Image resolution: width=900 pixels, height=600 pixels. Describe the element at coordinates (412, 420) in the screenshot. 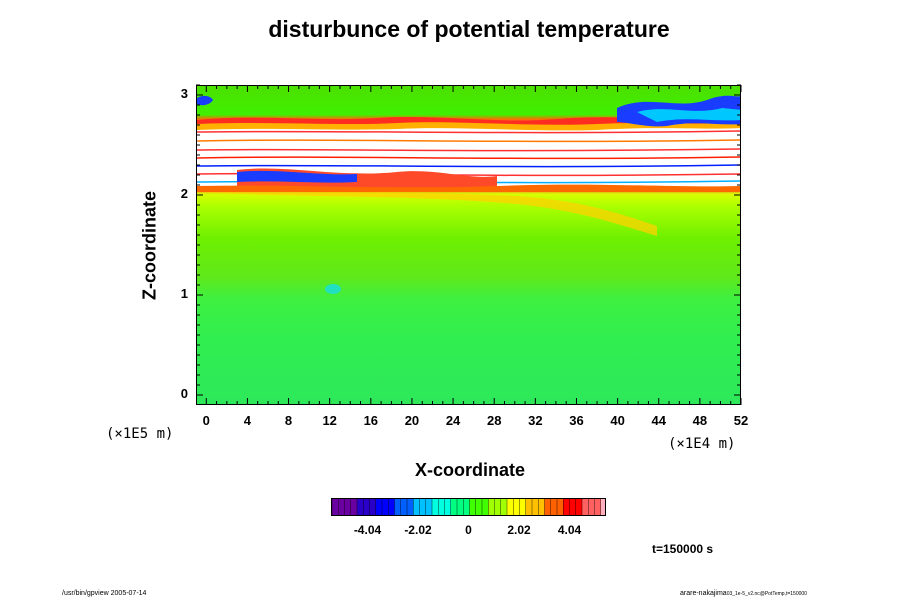

I see `x-tick-label: 20` at that location.